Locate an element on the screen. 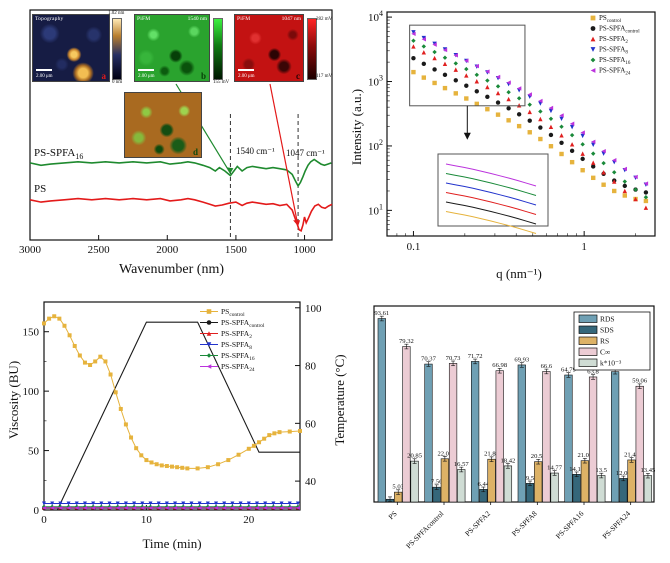 The height and width of the screenshot is (563, 670). saxs-series-PS-SPFA24 is located at coordinates (530, 108).